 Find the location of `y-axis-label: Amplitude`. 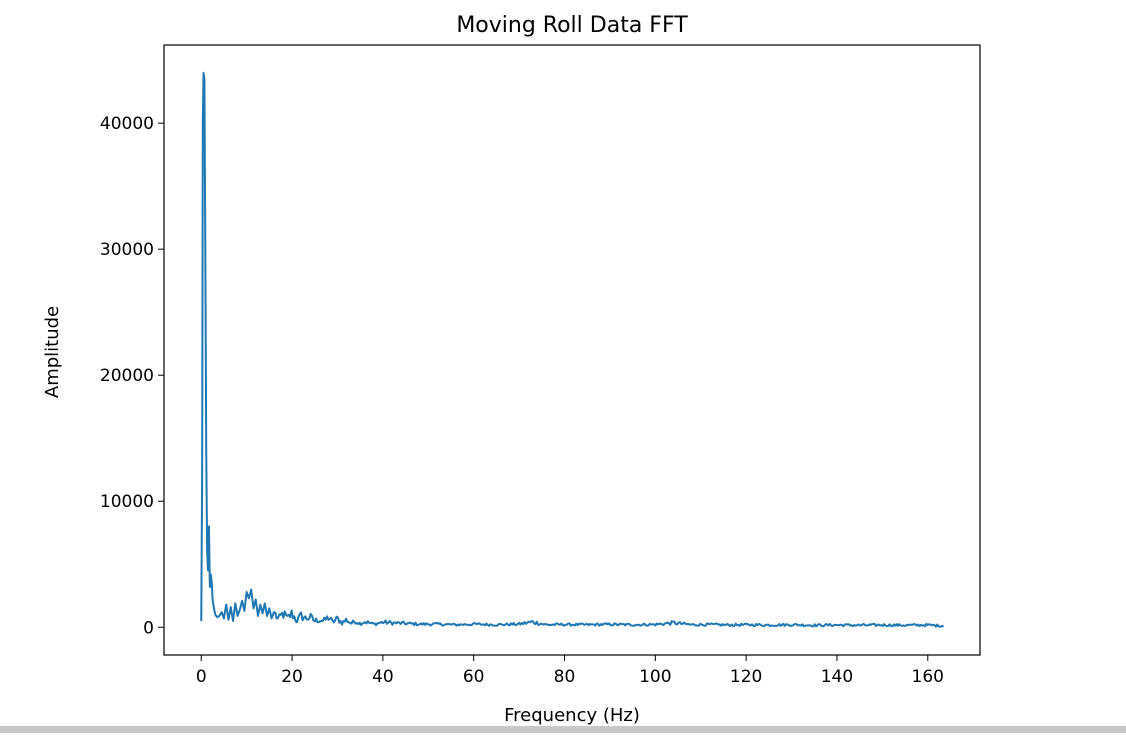

y-axis-label: Amplitude is located at coordinates (52, 352).